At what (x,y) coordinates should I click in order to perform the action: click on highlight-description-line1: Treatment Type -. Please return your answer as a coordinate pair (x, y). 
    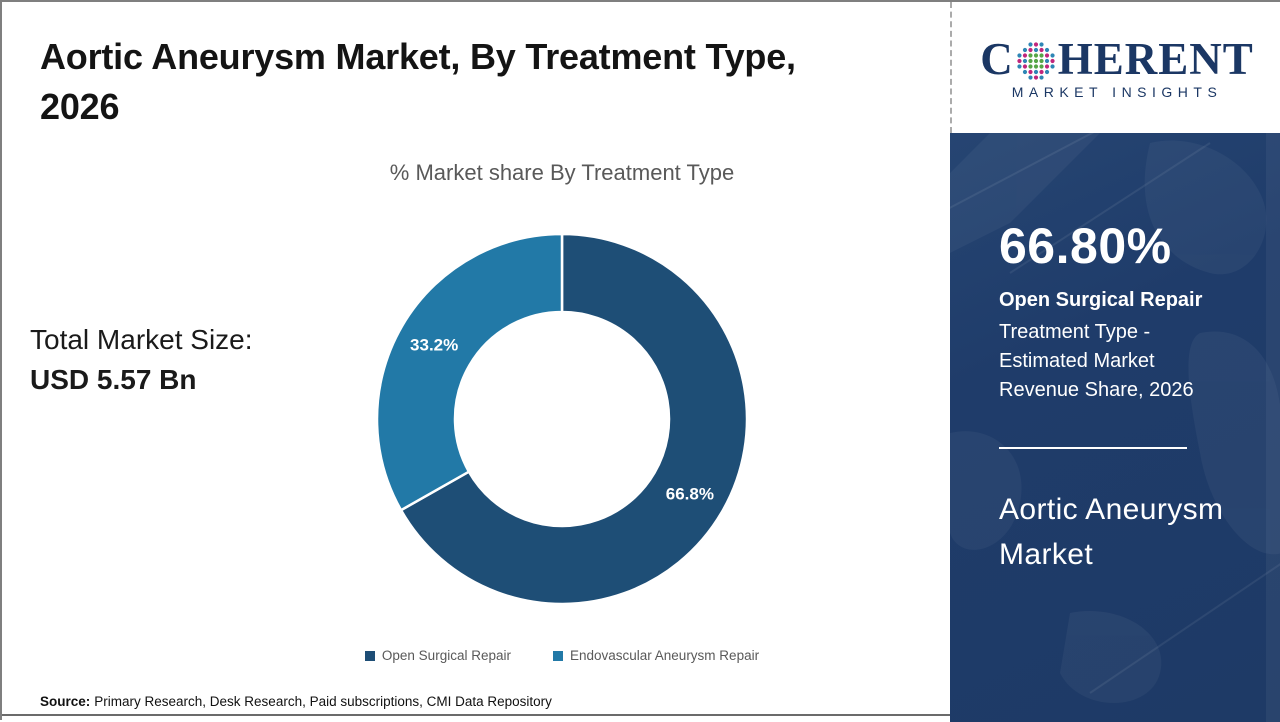
    Looking at the image, I should click on (1075, 332).